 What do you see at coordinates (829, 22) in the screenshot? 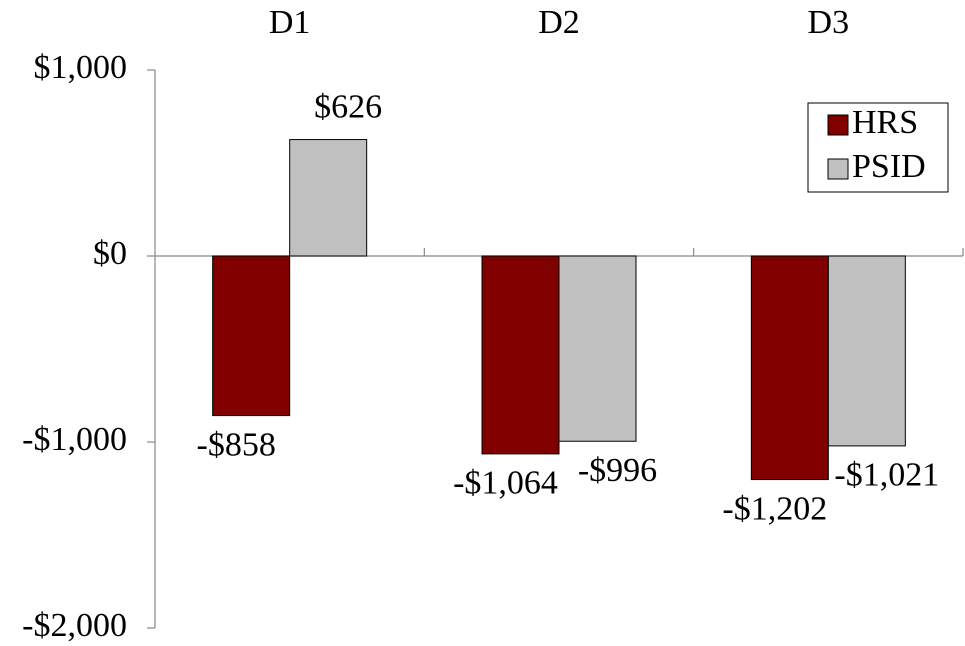
I see `x-tick-label: D3` at bounding box center [829, 22].